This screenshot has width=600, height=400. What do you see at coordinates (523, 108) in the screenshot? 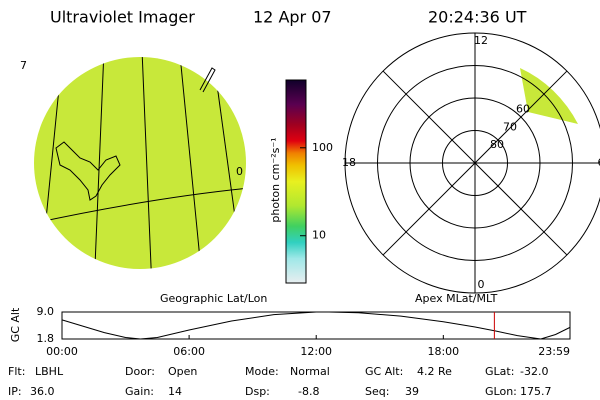
I see `ring-label: 60` at bounding box center [523, 108].